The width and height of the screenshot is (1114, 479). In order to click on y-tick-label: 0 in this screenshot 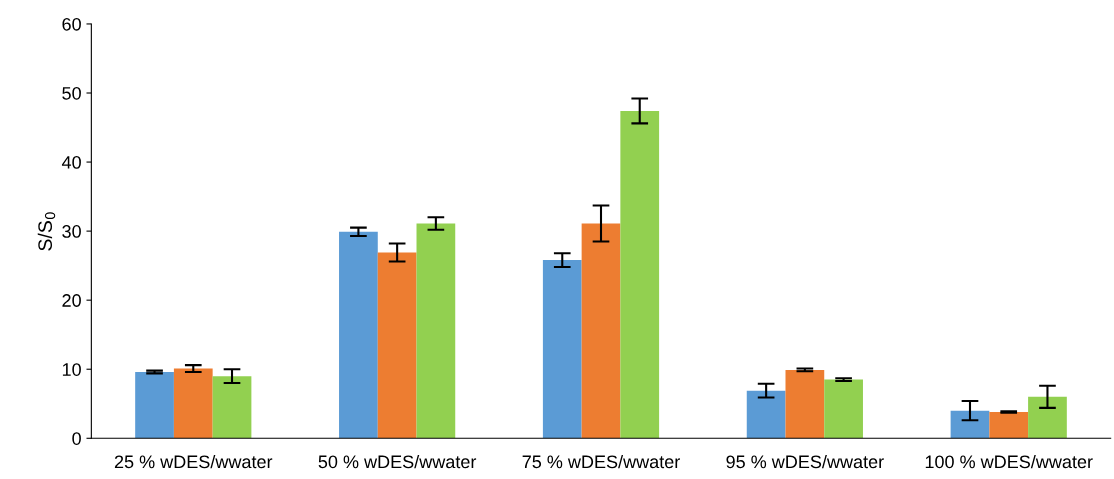, I will do `click(76, 439)`.